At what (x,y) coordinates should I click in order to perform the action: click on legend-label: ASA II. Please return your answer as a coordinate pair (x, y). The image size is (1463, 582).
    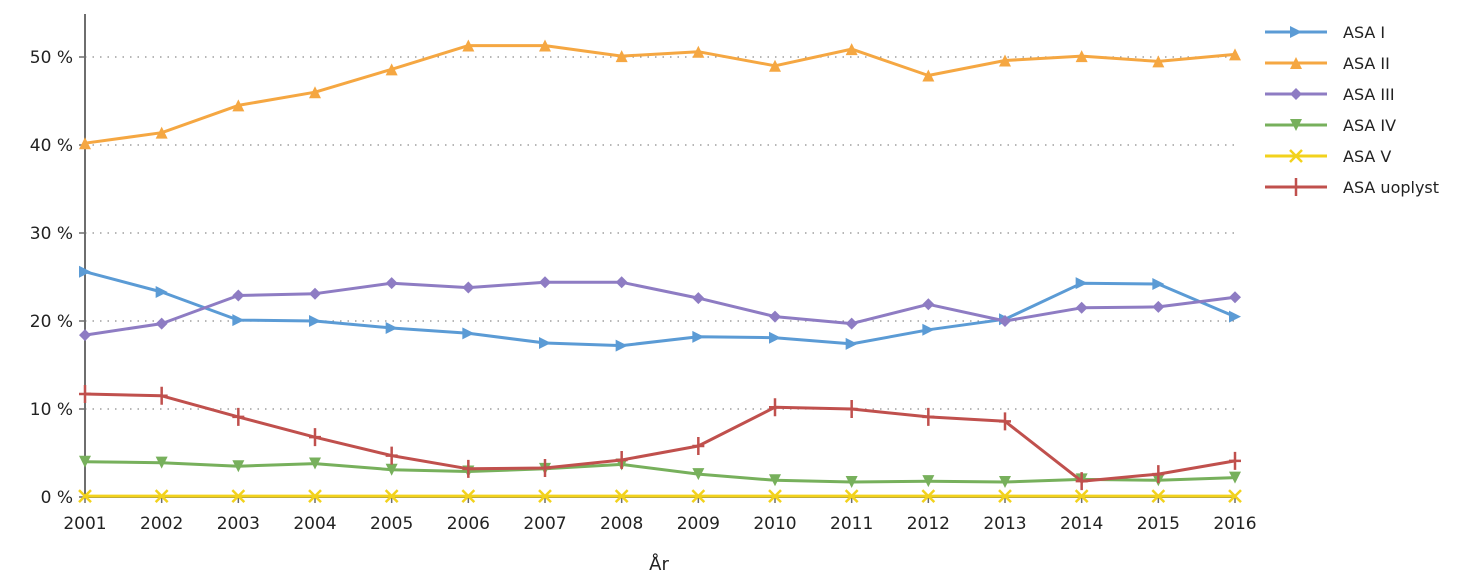
    Looking at the image, I should click on (1366, 63).